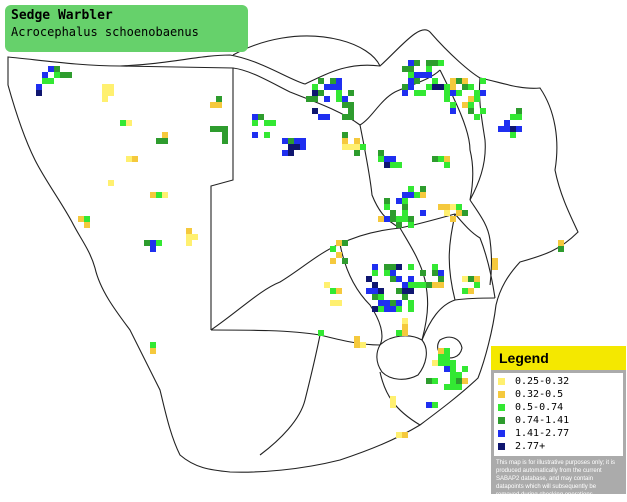 The width and height of the screenshot is (627, 502). Describe the element at coordinates (126, 28) in the screenshot. I see `species-title-box: Sedge Warbler Acrocephalus schoenobaenus` at that location.